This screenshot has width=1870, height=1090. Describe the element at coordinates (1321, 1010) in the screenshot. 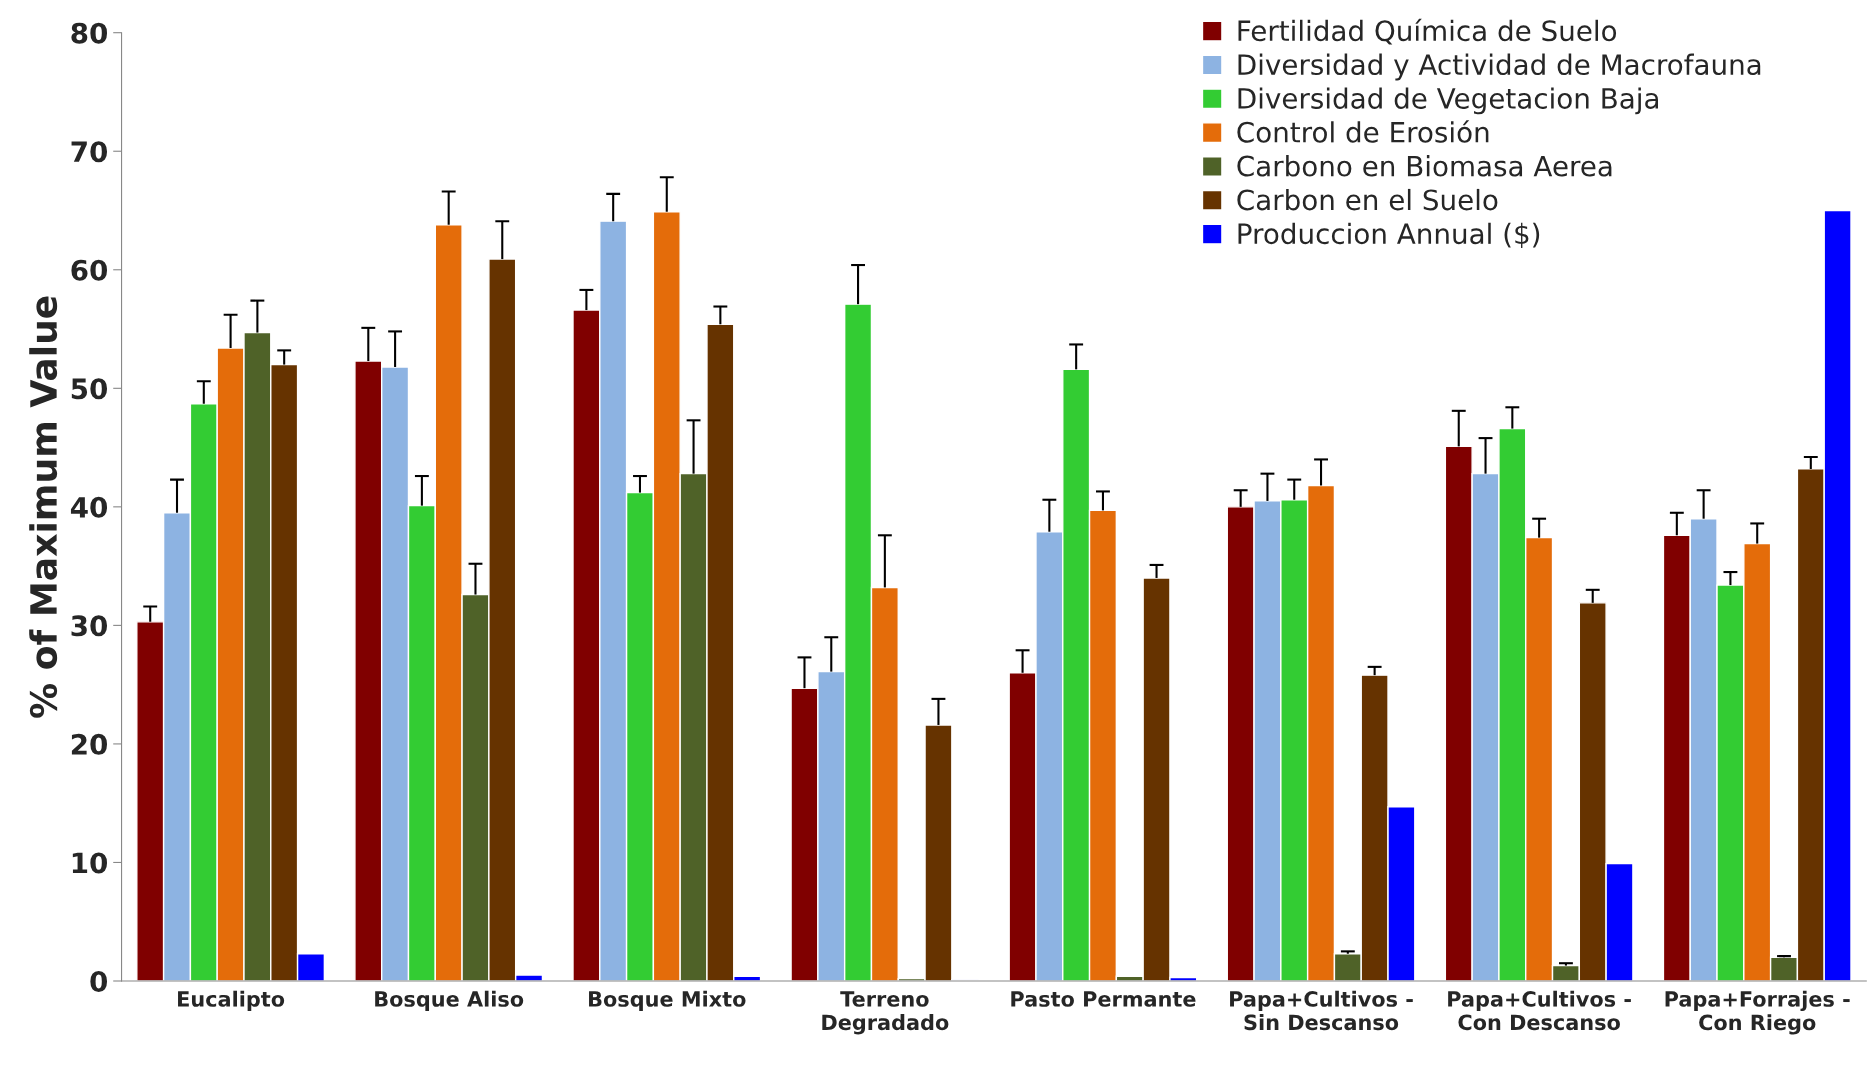

I see `x-tick-label: Papa+Cultivos - Sin Descanso` at that location.